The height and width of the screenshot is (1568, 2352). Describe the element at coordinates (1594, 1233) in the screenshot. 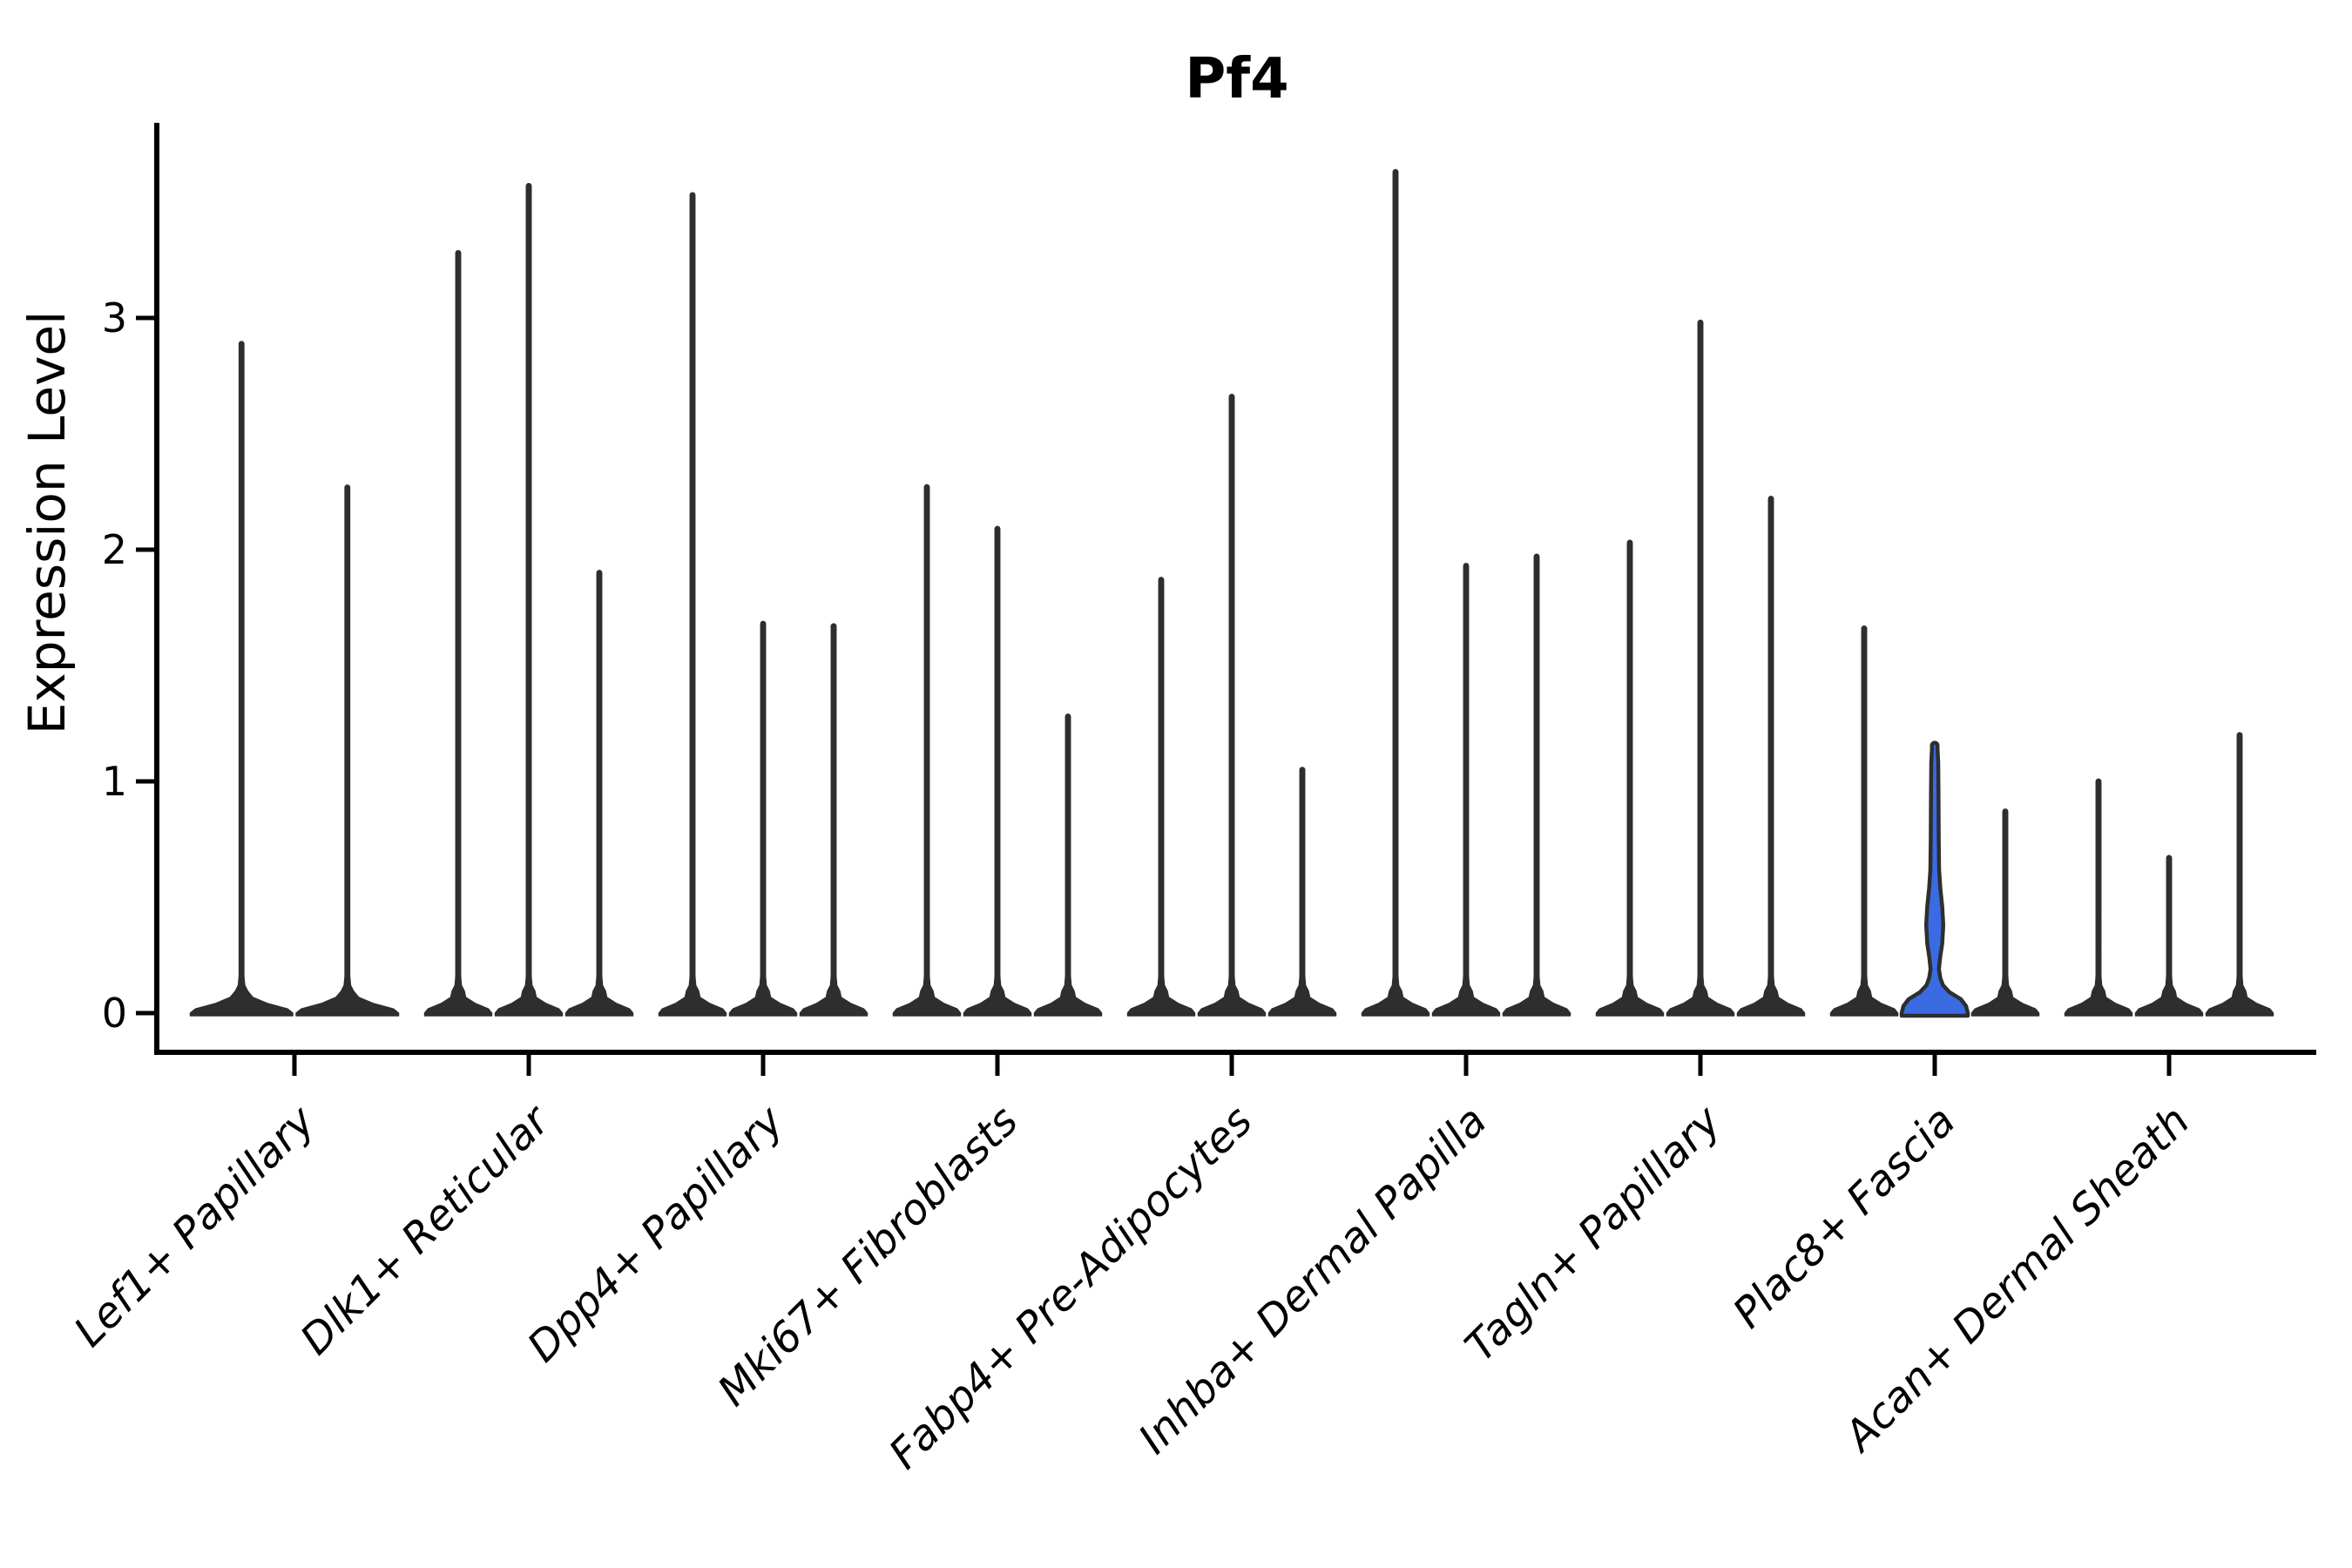

I see `x-tick-label: Tagln+ Papillary` at that location.